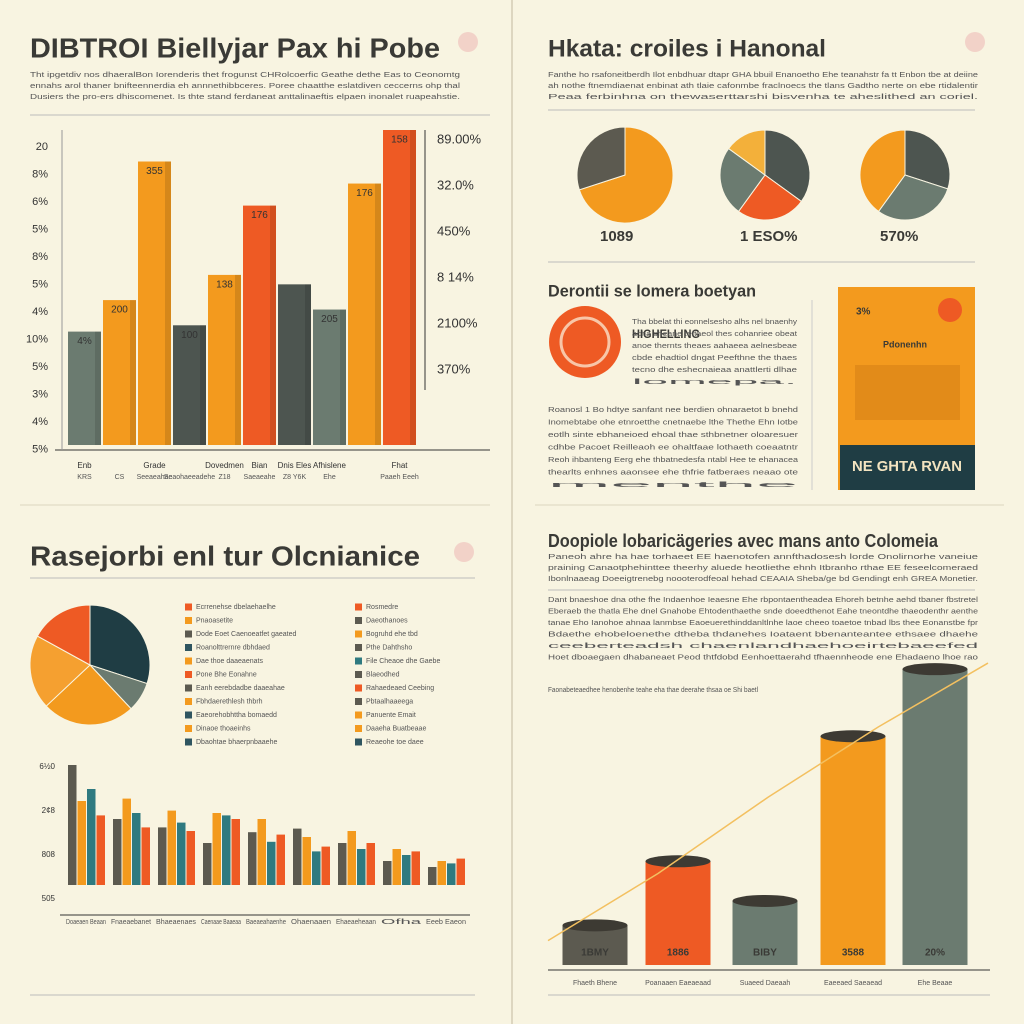  Describe the element at coordinates (403, 661) in the screenshot. I see `legend-label: File Cheaoe dhe Gaebe` at that location.